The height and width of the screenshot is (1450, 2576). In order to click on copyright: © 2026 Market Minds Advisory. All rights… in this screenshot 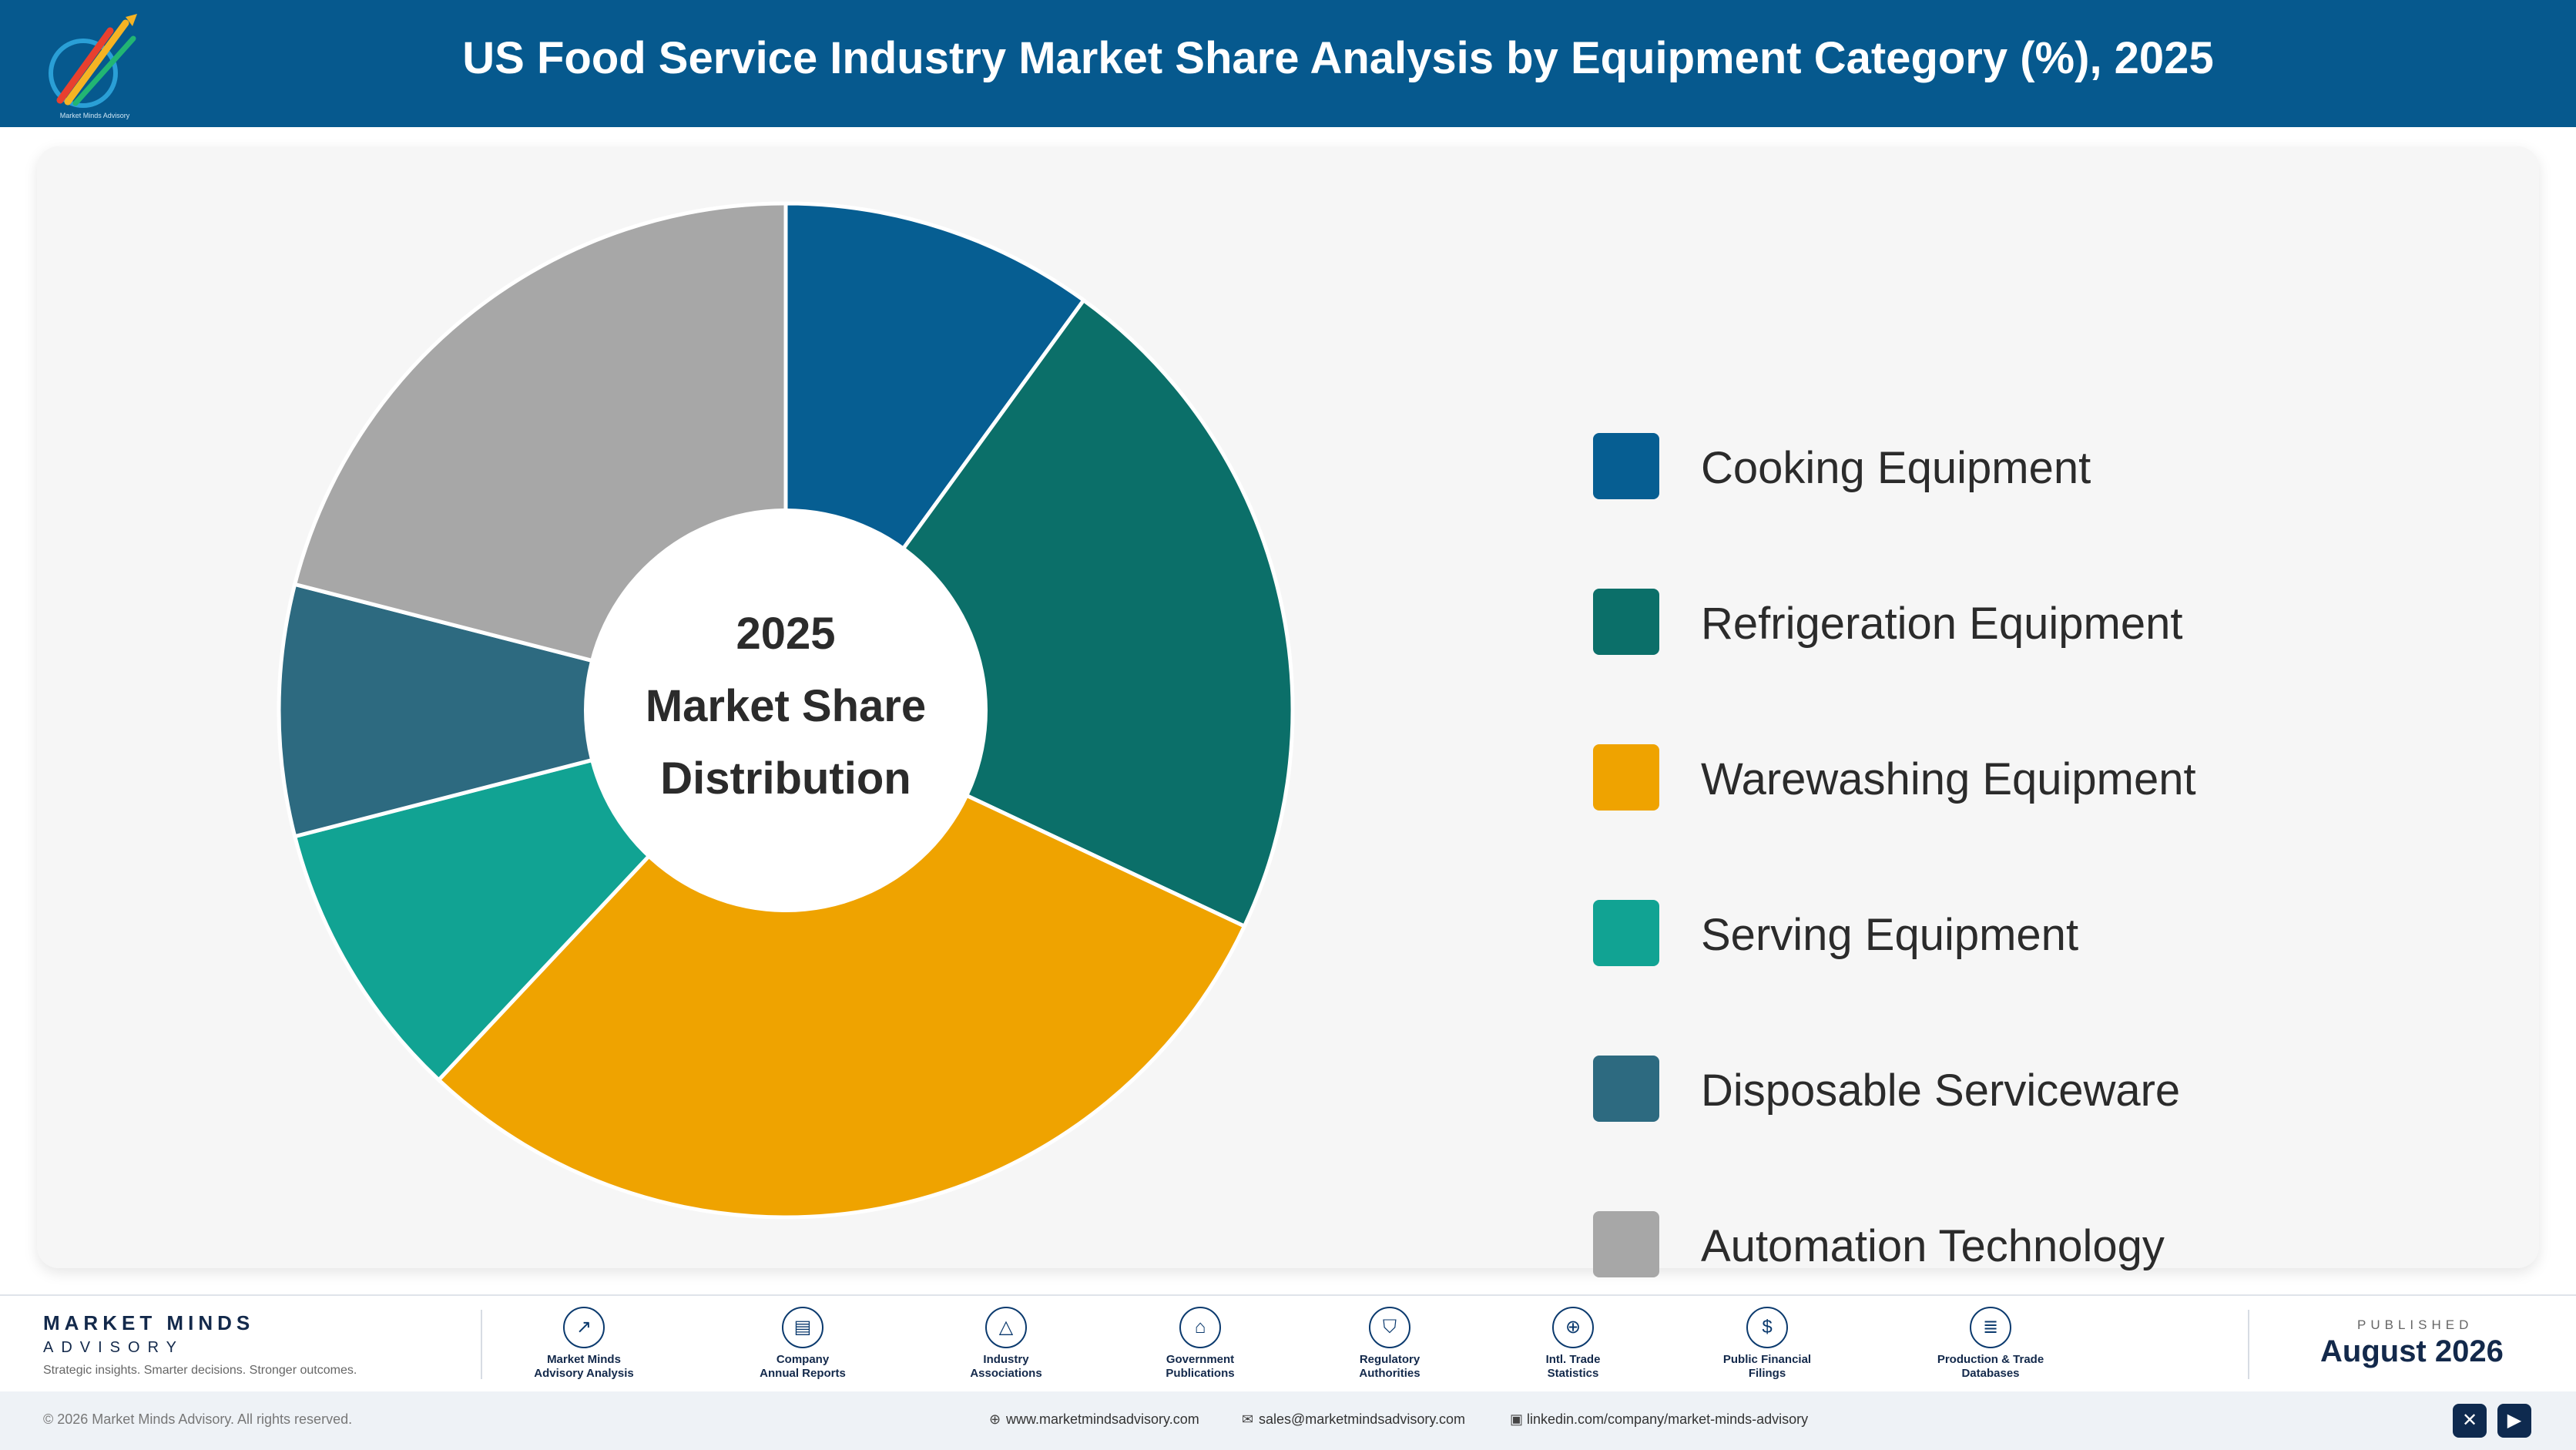, I will do `click(198, 1419)`.